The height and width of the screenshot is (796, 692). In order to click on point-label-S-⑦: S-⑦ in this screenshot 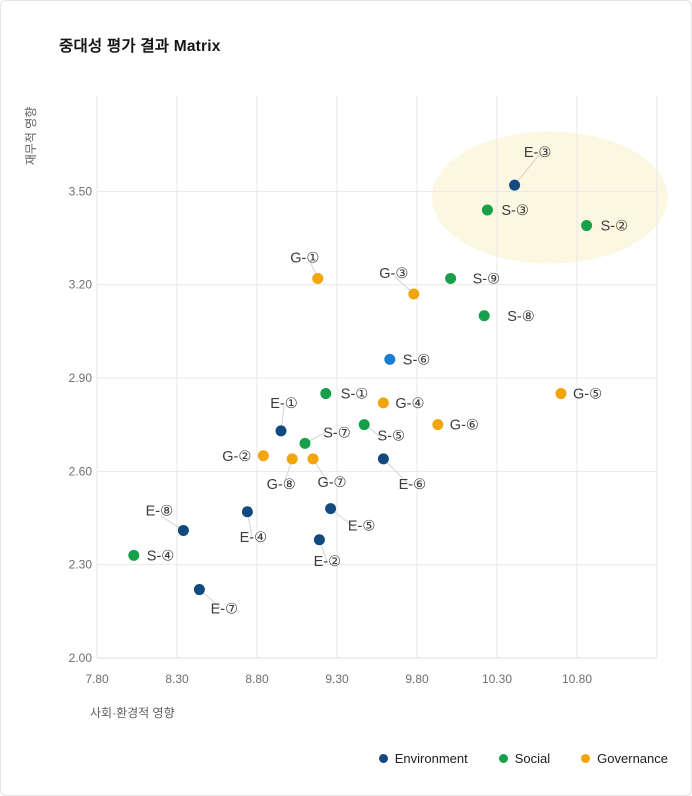, I will do `click(337, 433)`.